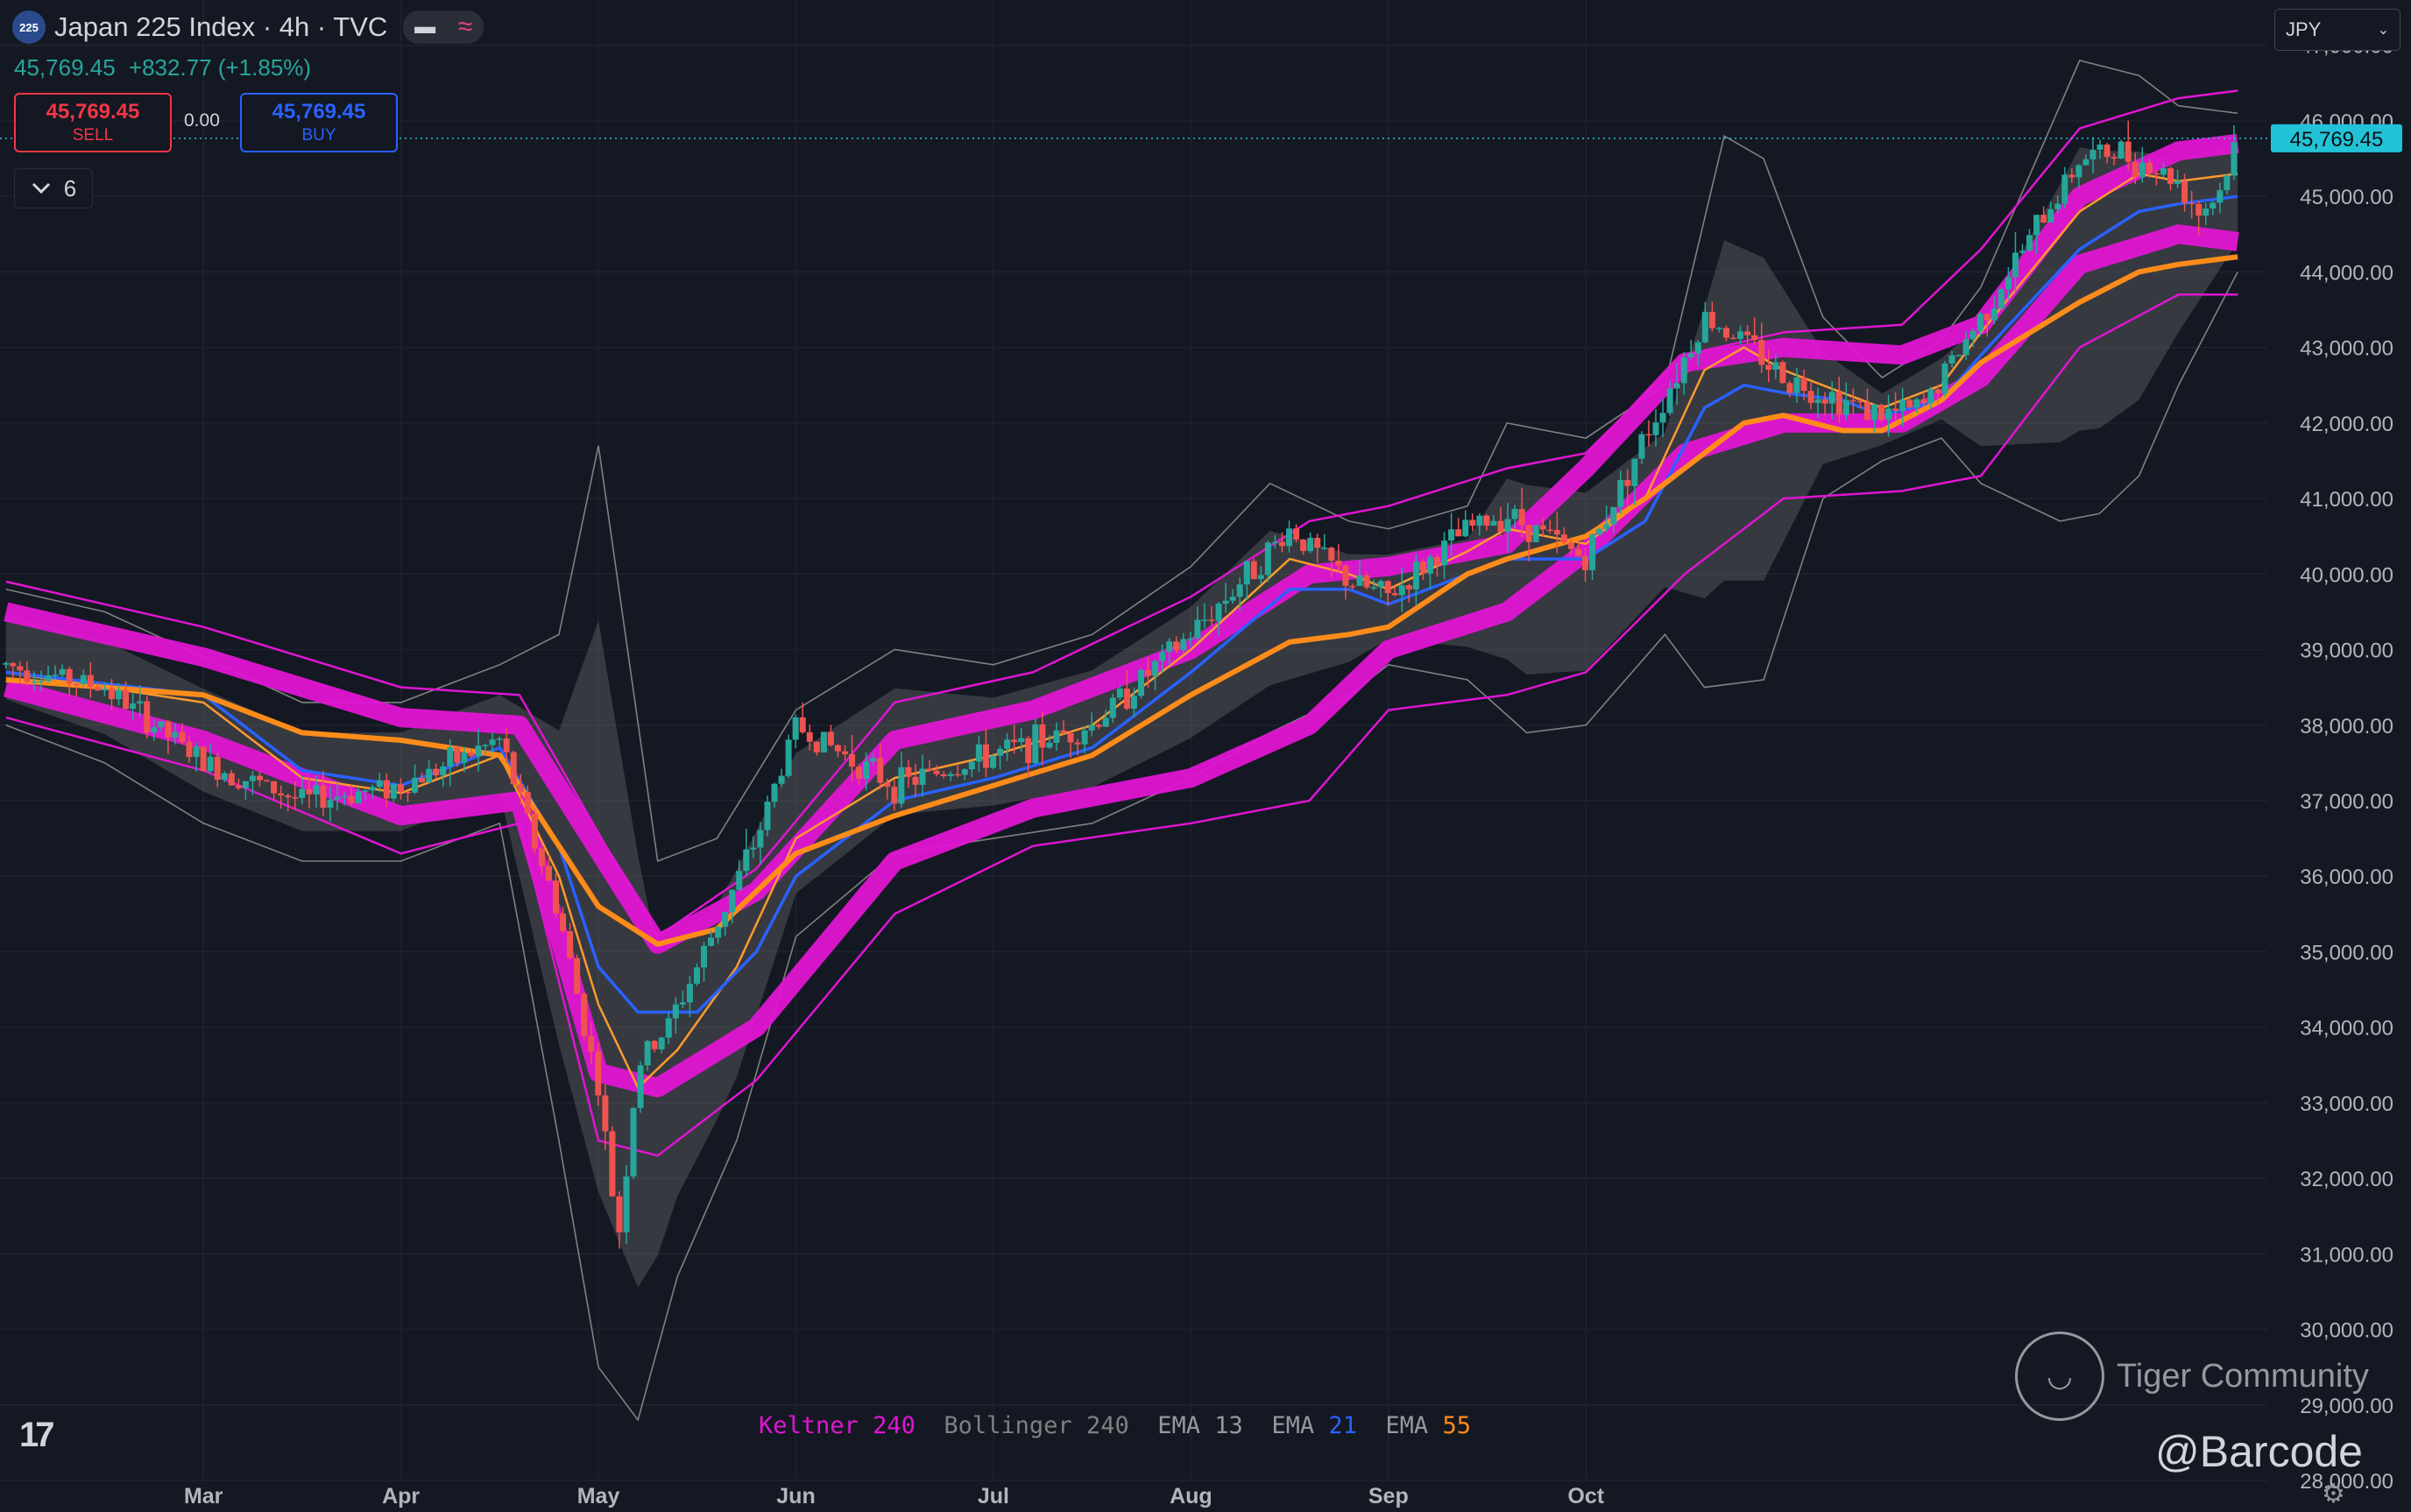 This screenshot has height=1512, width=2411. Describe the element at coordinates (1456, 1425) in the screenshot. I see `legend-ema55-length: 55` at that location.